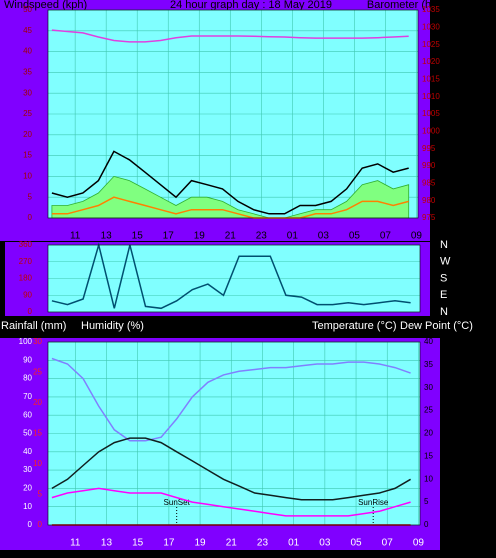 Image resolution: width=496 pixels, height=558 pixels. What do you see at coordinates (45, 5) in the screenshot?
I see `y-label: Windspeed (kph)` at bounding box center [45, 5].